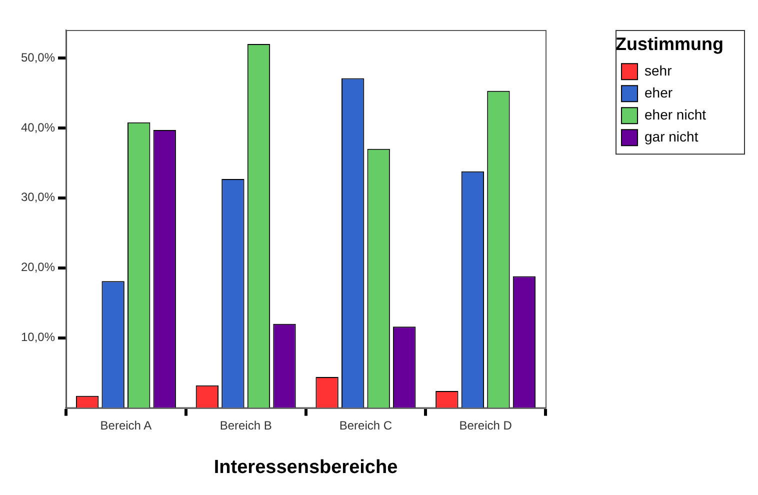 The image size is (758, 495). Describe the element at coordinates (38, 267) in the screenshot. I see `y-tick-label: 20,0%` at that location.